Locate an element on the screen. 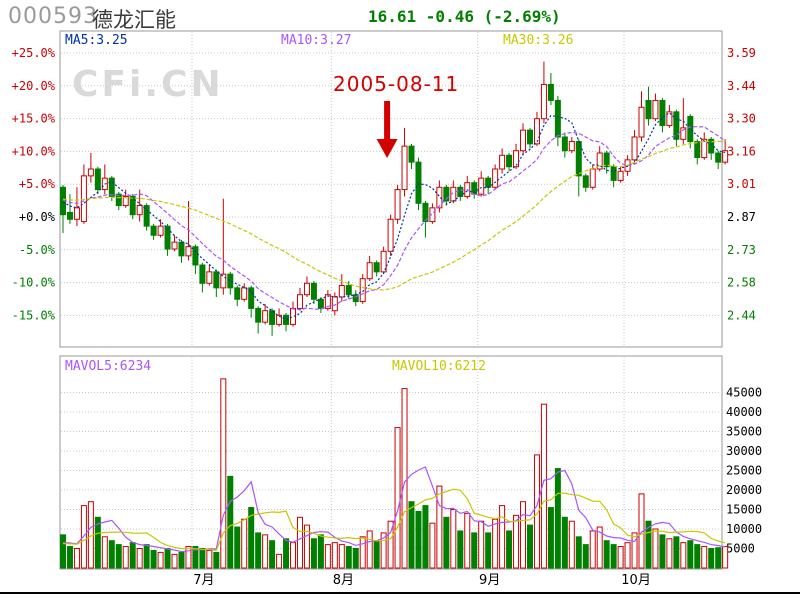 The image size is (800, 600). right-axis-tick: 2.44 is located at coordinates (741, 315).